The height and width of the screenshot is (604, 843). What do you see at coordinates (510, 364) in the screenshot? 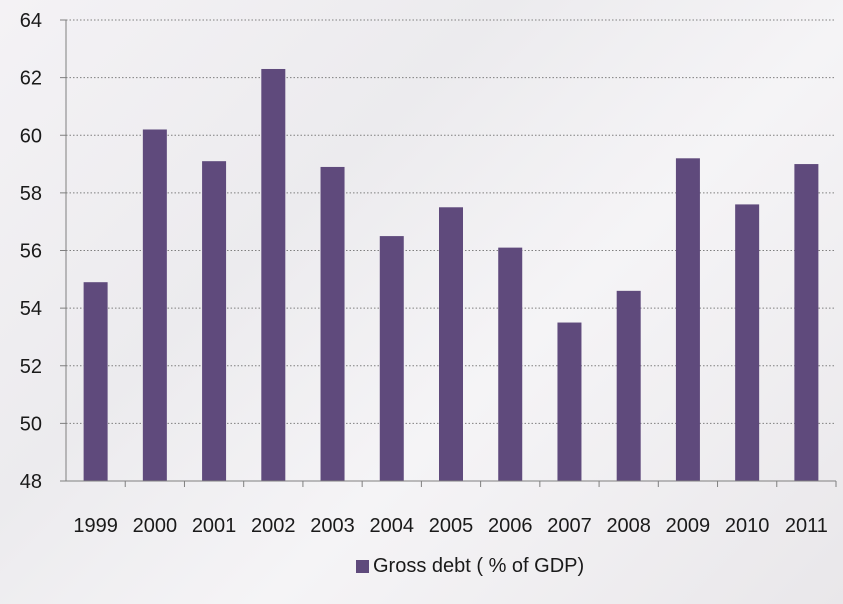
I see `bar-2006` at bounding box center [510, 364].